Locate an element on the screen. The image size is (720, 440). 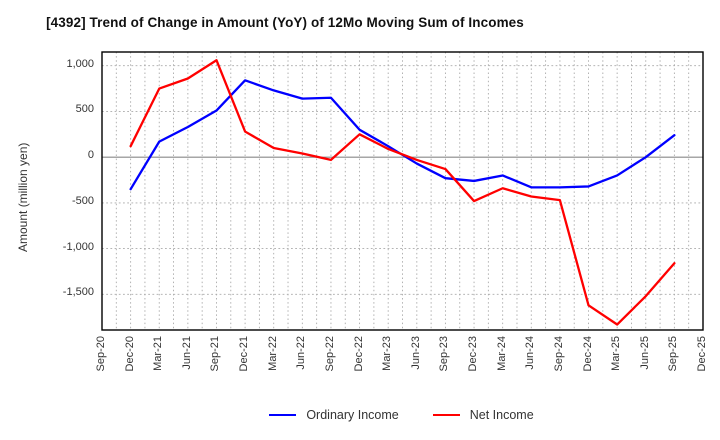
x-tick-label: Dec-21 is located at coordinates (244, 354).